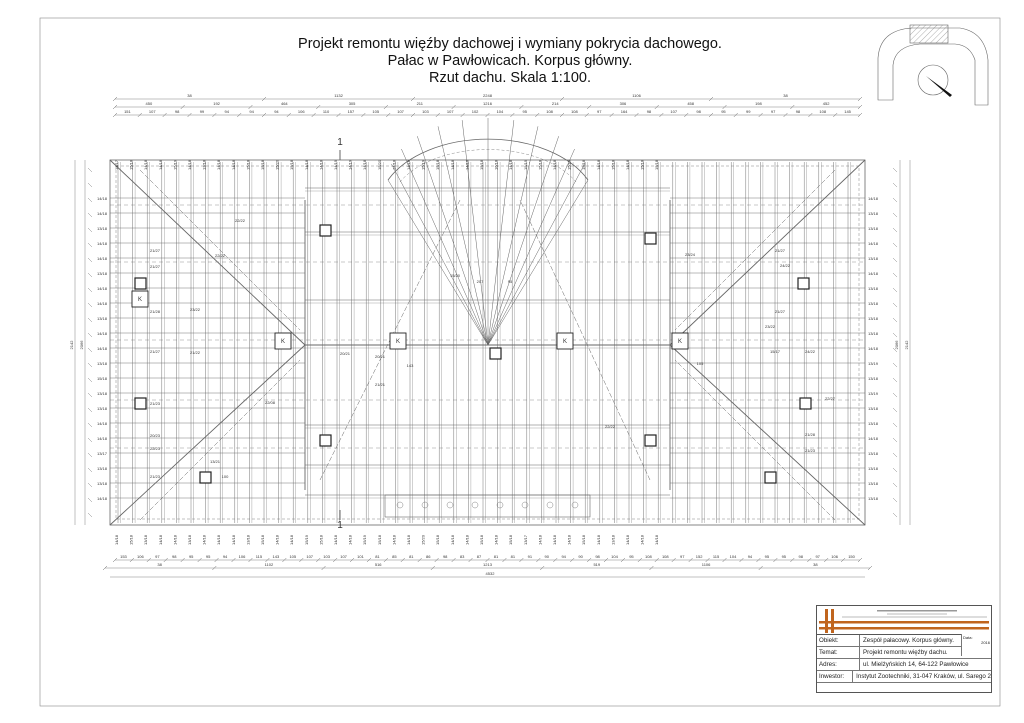 This screenshot has height=723, width=1024. Describe the element at coordinates (933, 80) in the screenshot. I see `north-arrow-circle` at that location.